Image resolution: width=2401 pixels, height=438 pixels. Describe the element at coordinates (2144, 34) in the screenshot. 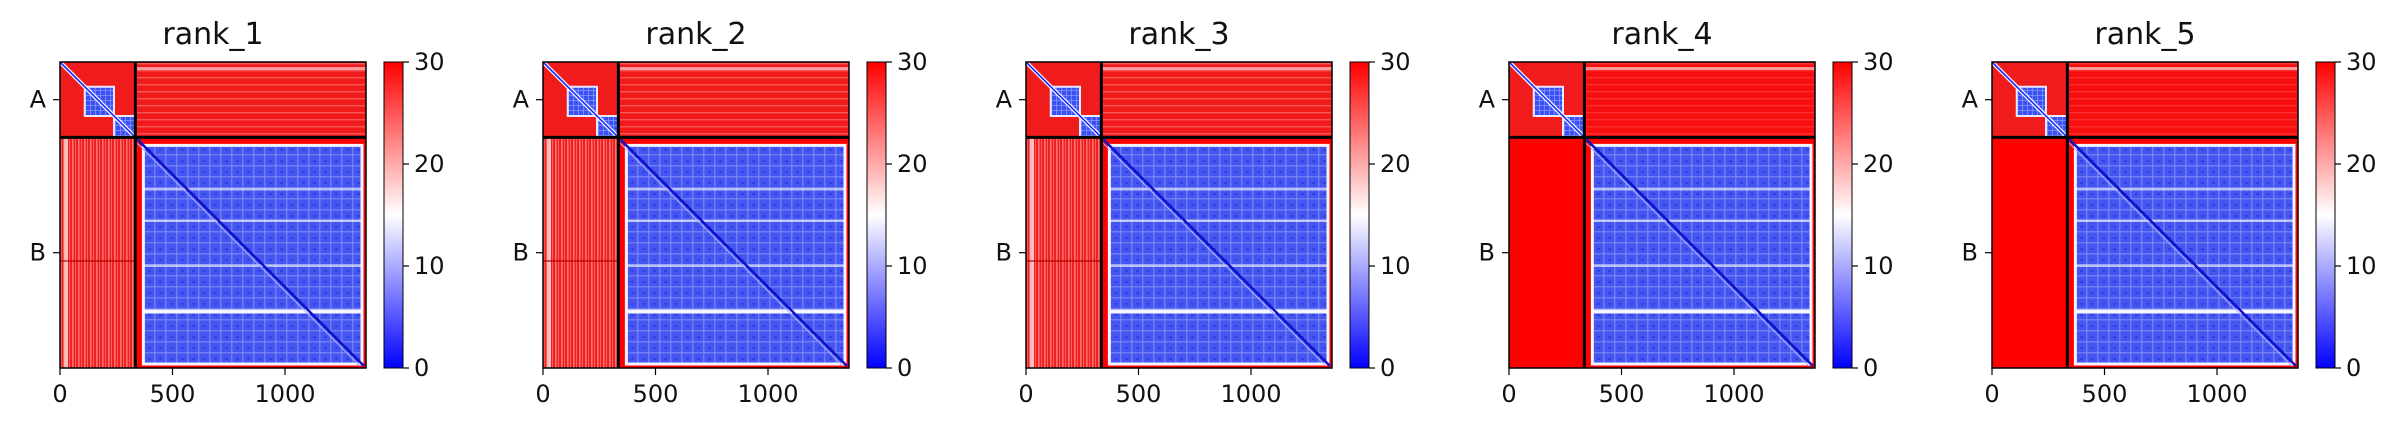

I see `panel-title: rank_5` at that location.